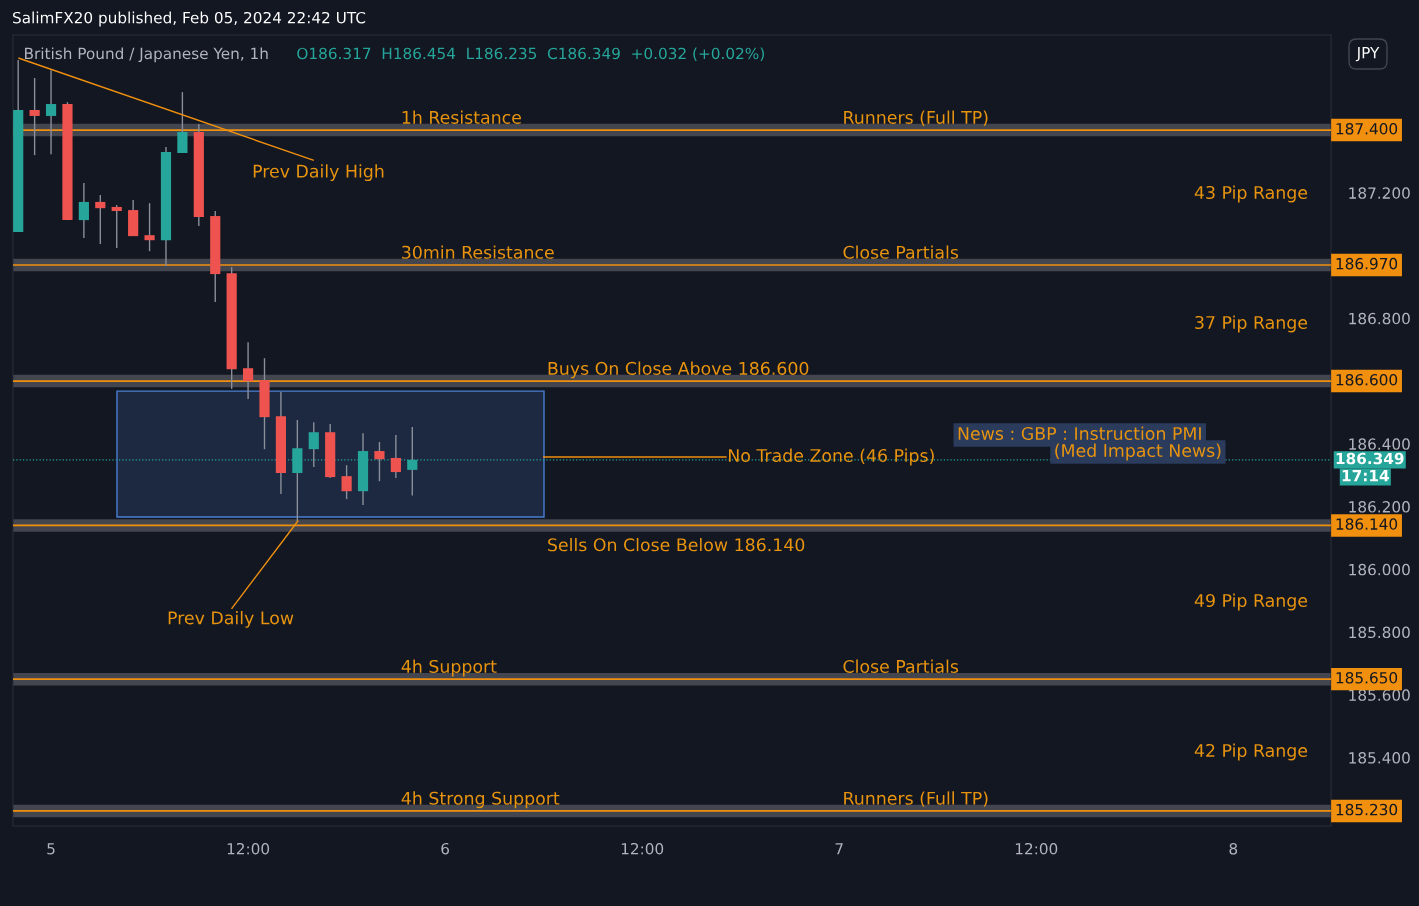 The height and width of the screenshot is (906, 1419). What do you see at coordinates (1251, 194) in the screenshot?
I see `annotation: 43 Pip Range` at bounding box center [1251, 194].